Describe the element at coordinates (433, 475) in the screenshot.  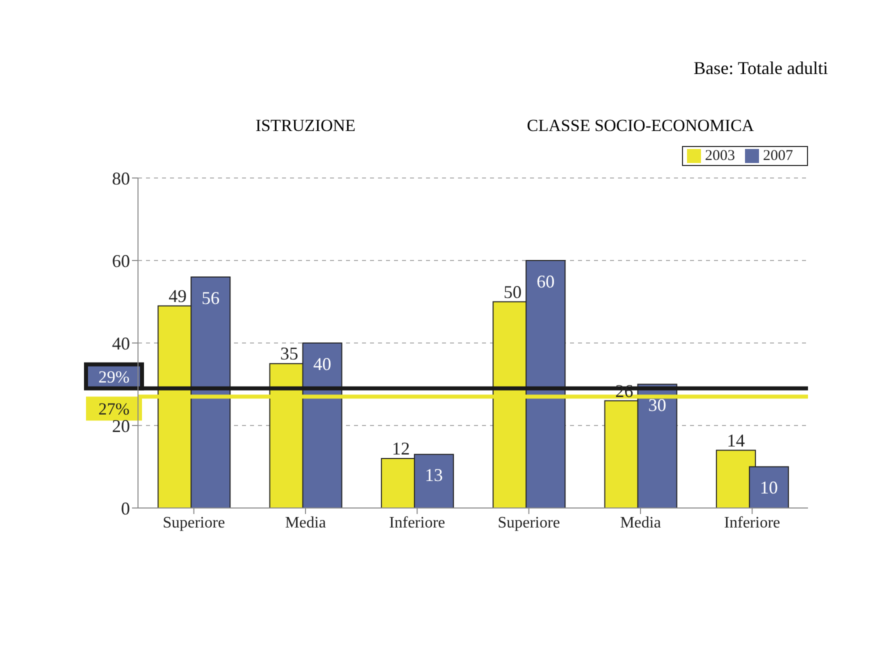
I see `data-label: 13` at that location.